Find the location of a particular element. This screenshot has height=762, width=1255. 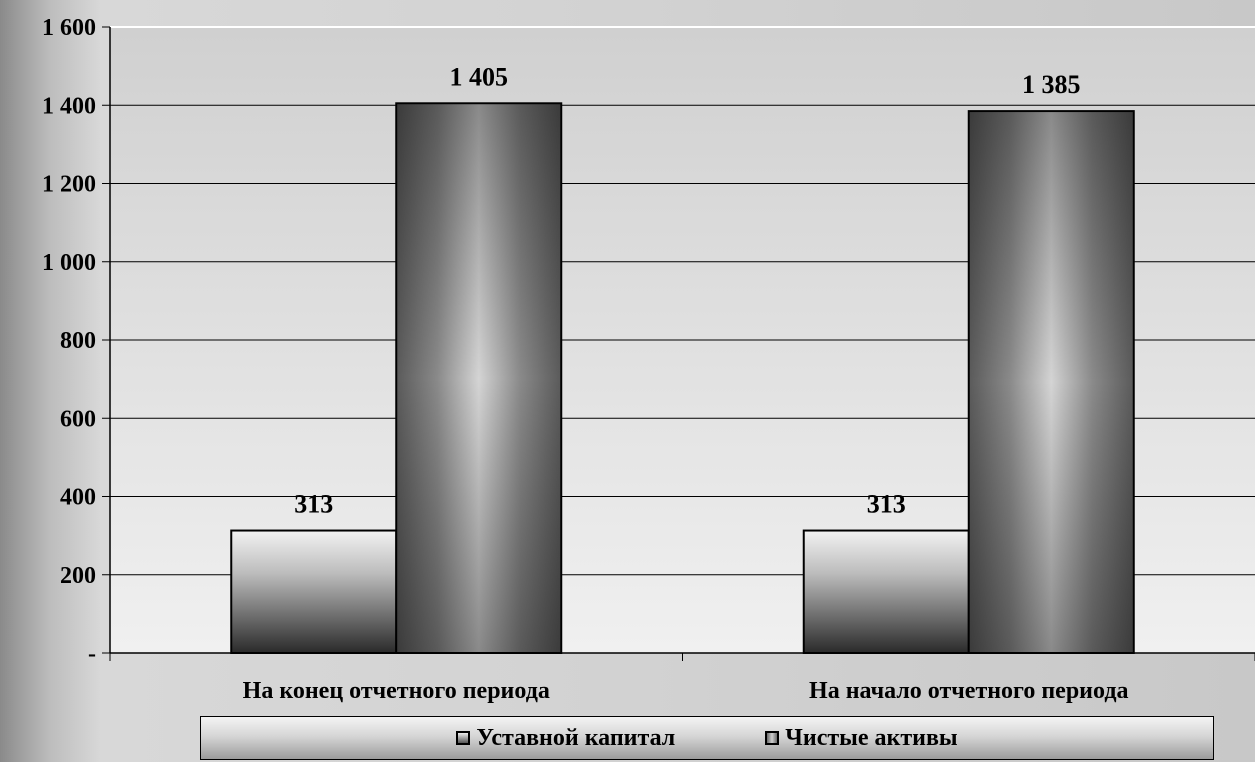

legend-item-series-2: Чистые активы is located at coordinates (861, 738).